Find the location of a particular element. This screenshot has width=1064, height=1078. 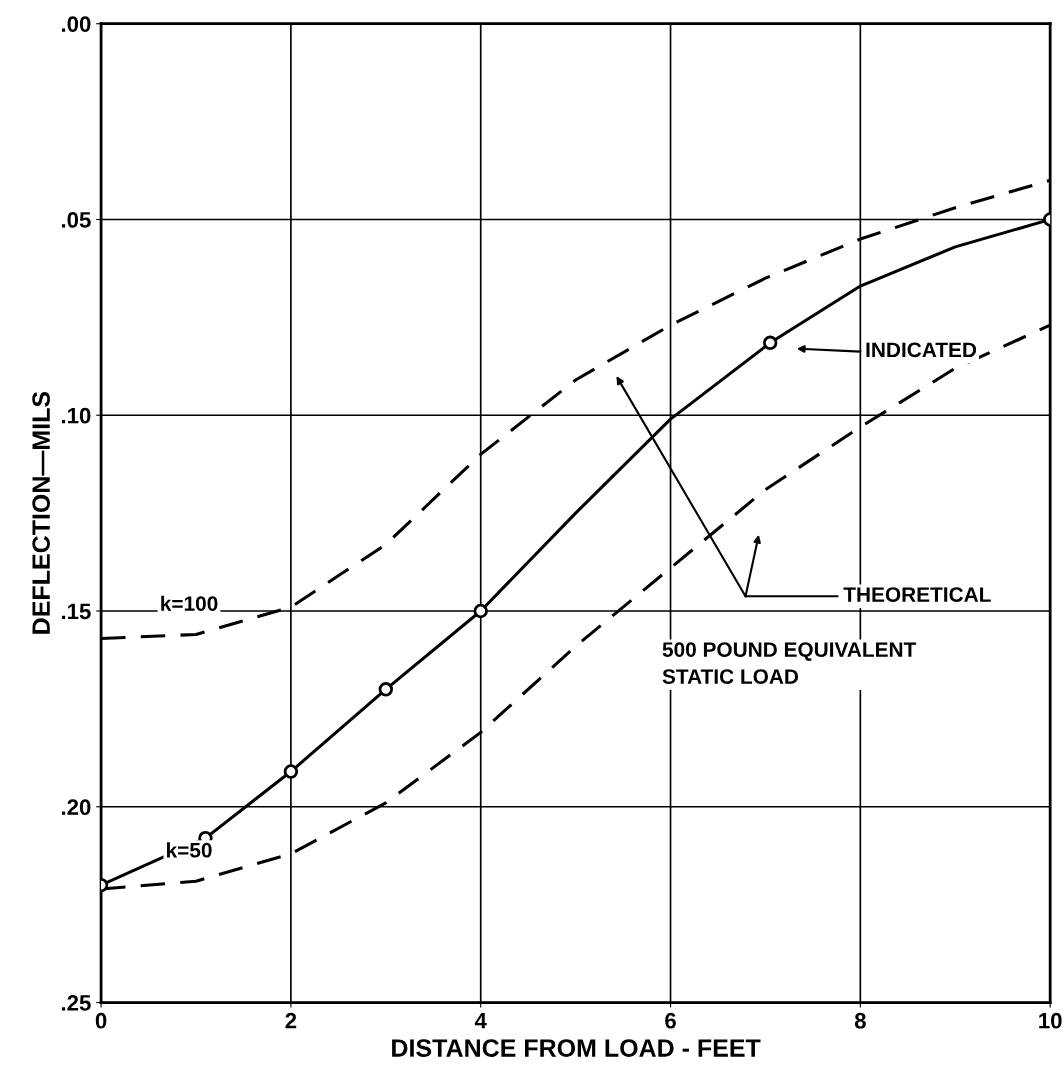

y-axis-title: DEFLECTION—MILS is located at coordinates (41, 512).